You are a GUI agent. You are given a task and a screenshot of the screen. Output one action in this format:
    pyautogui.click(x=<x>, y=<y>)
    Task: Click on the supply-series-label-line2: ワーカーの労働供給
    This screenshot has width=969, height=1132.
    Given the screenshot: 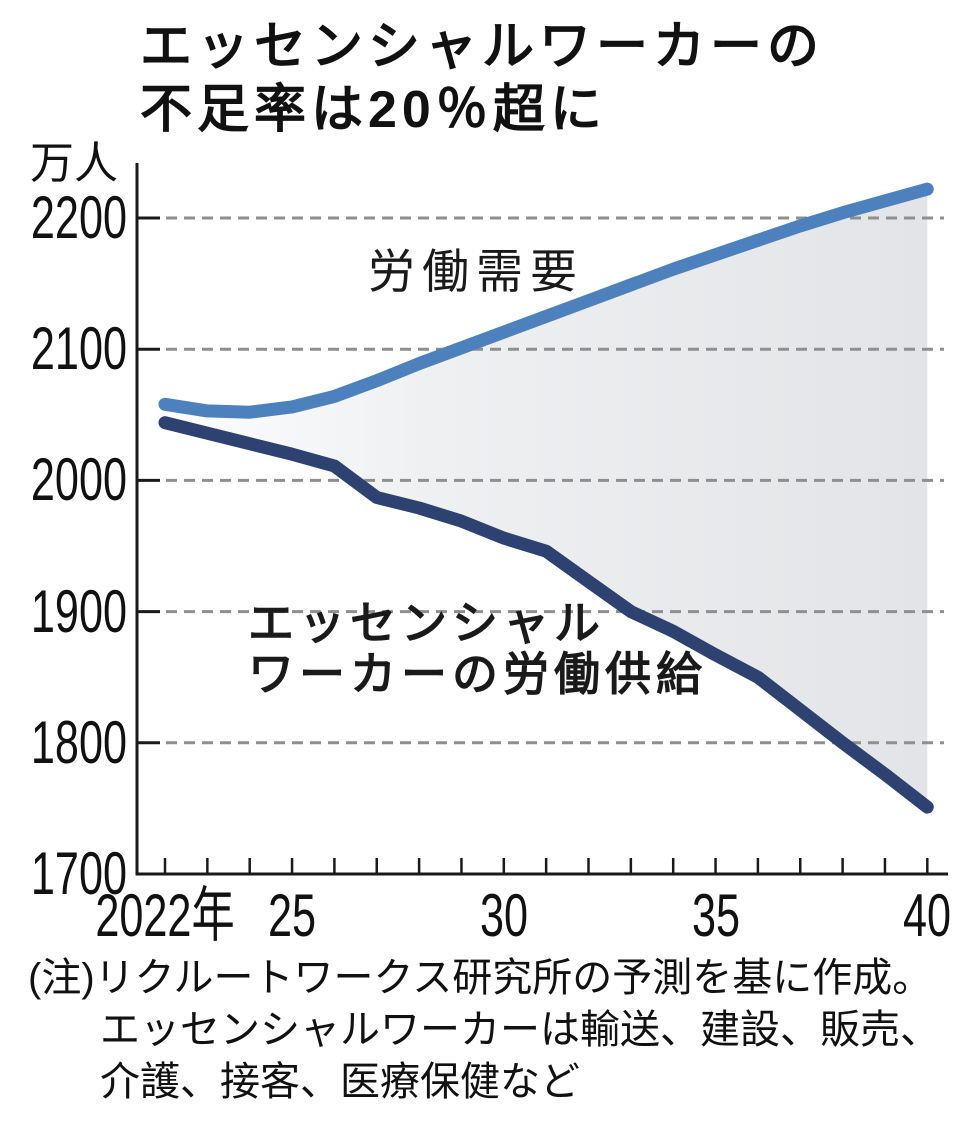 What is the action you would take?
    pyautogui.click(x=477, y=674)
    